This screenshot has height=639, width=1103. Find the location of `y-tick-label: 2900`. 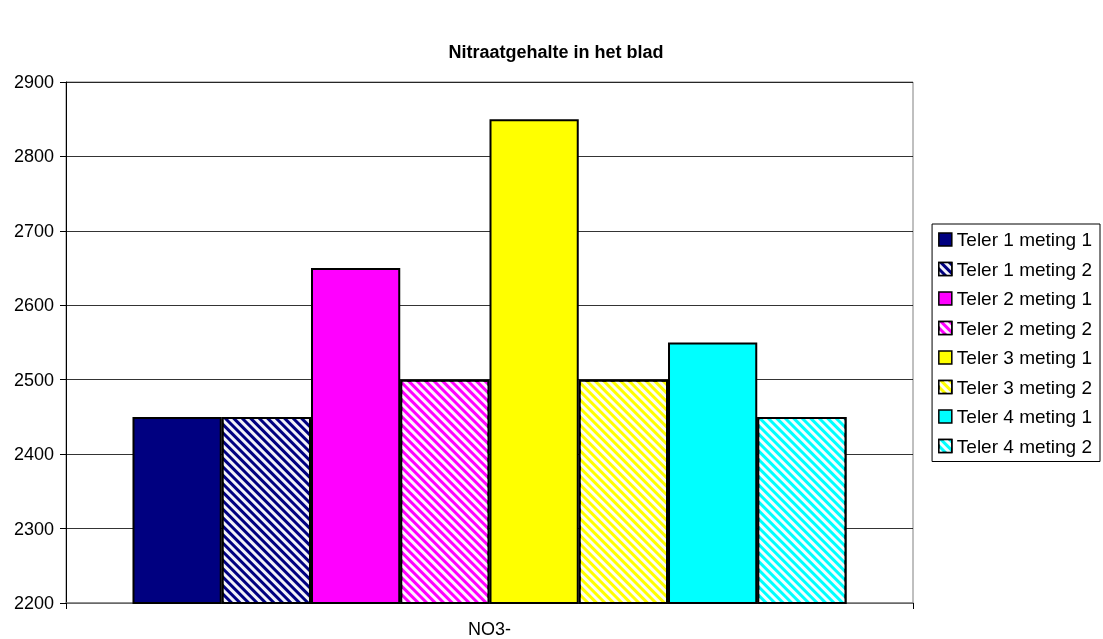

y-tick-label: 2900 is located at coordinates (33, 82).